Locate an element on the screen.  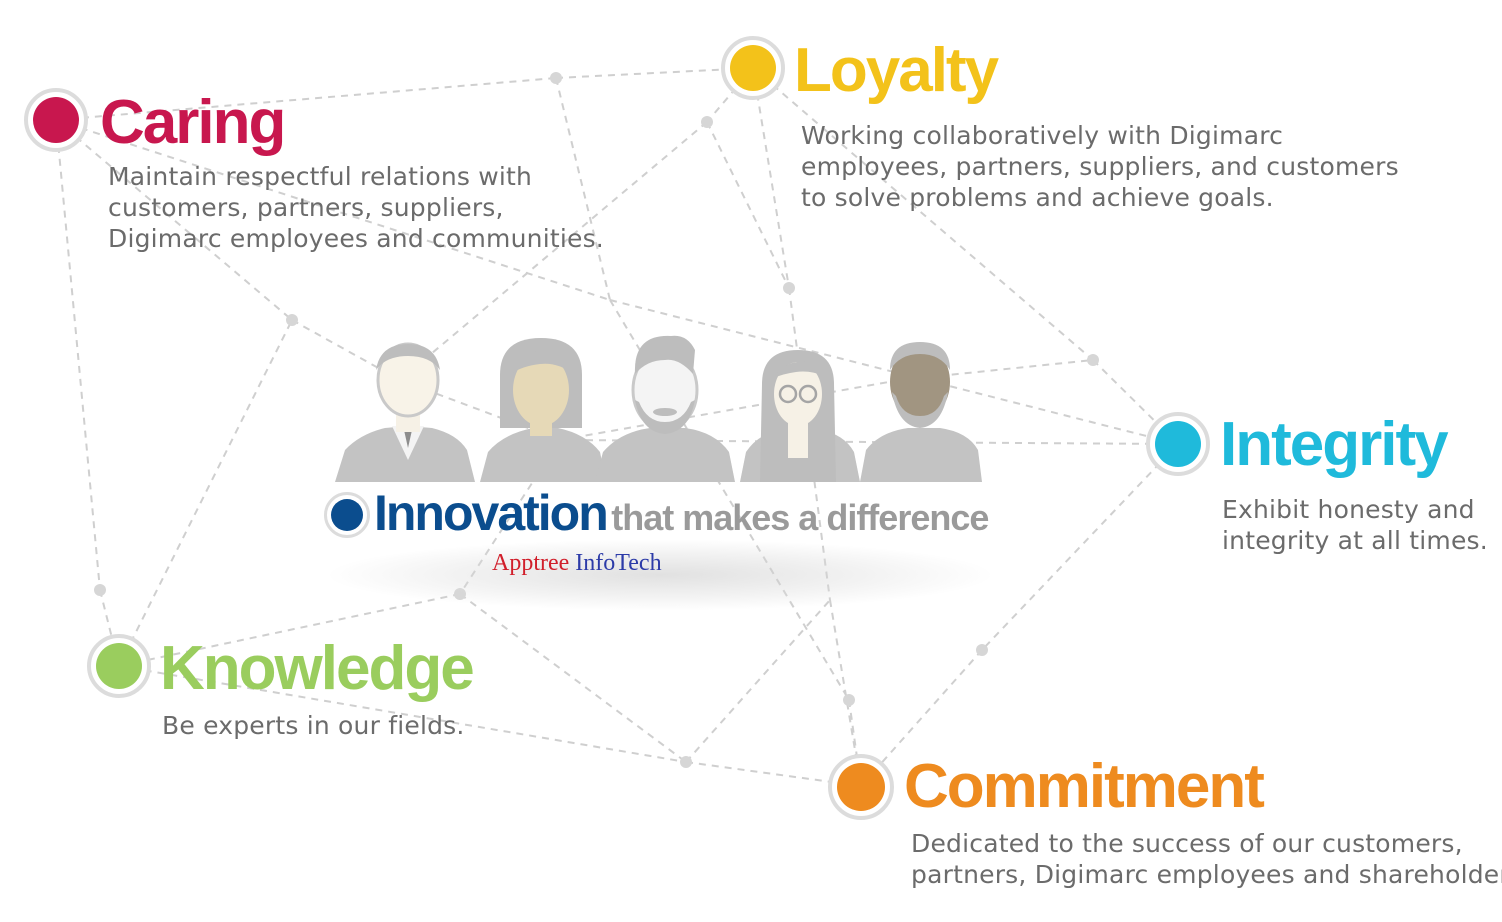
integrity-dot-core is located at coordinates (1178, 444).